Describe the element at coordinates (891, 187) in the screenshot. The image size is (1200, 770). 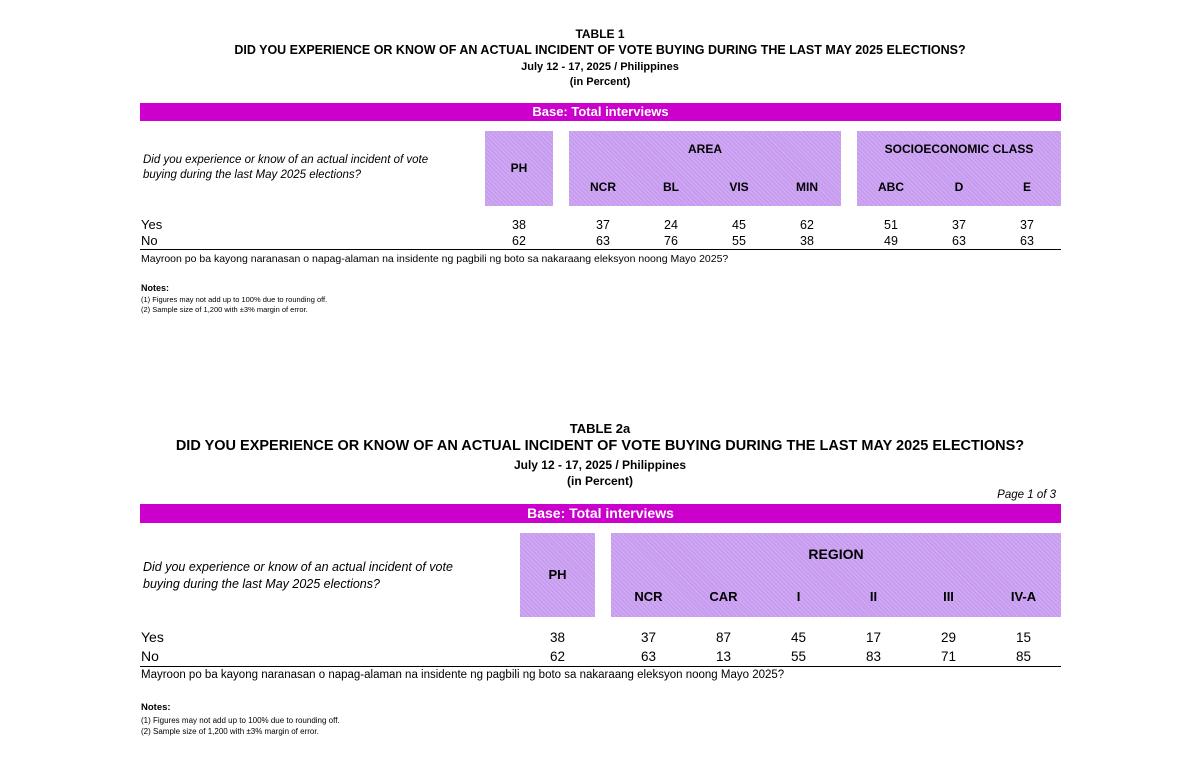
I see `table1-col-abc: ABC` at that location.